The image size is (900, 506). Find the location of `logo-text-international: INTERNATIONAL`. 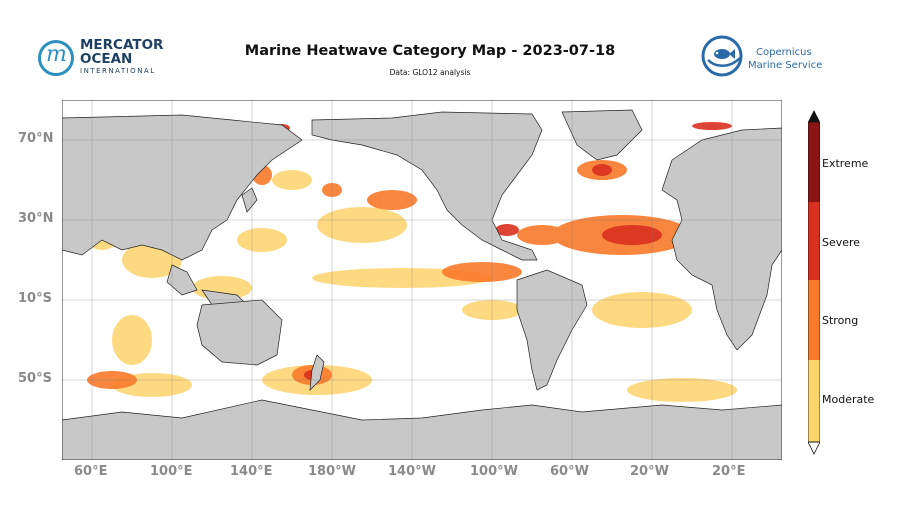

logo-text-international: INTERNATIONAL is located at coordinates (118, 71).